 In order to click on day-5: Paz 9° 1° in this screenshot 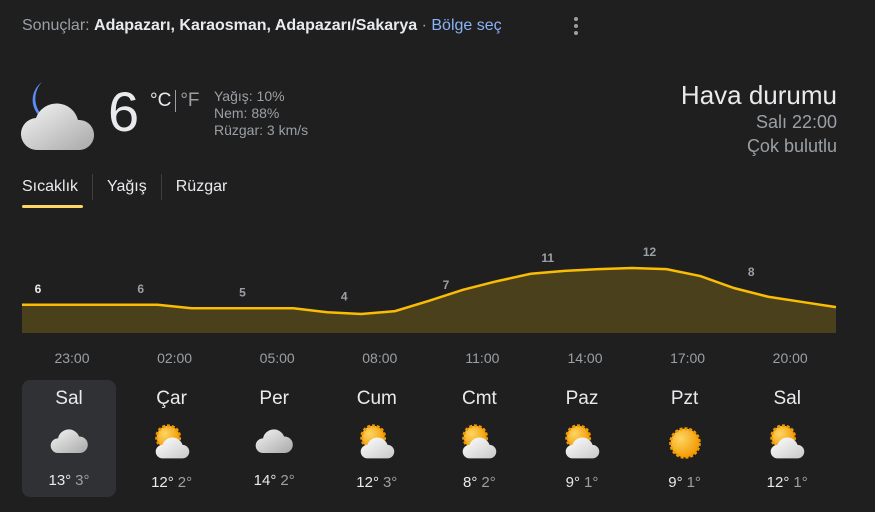, I will do `click(582, 438)`.